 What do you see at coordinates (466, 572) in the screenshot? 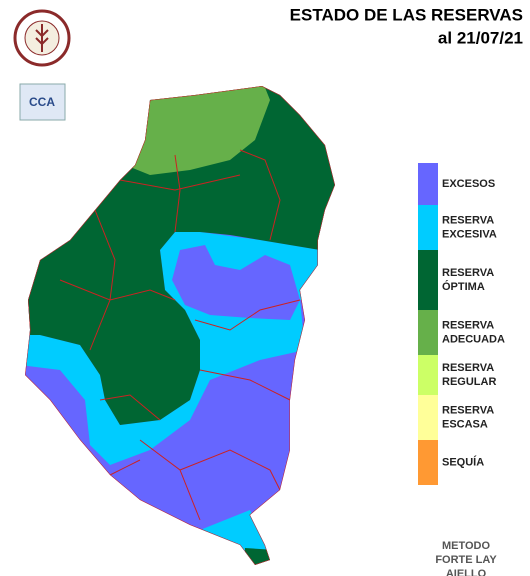
I see `method-note: AIELLO` at bounding box center [466, 572].